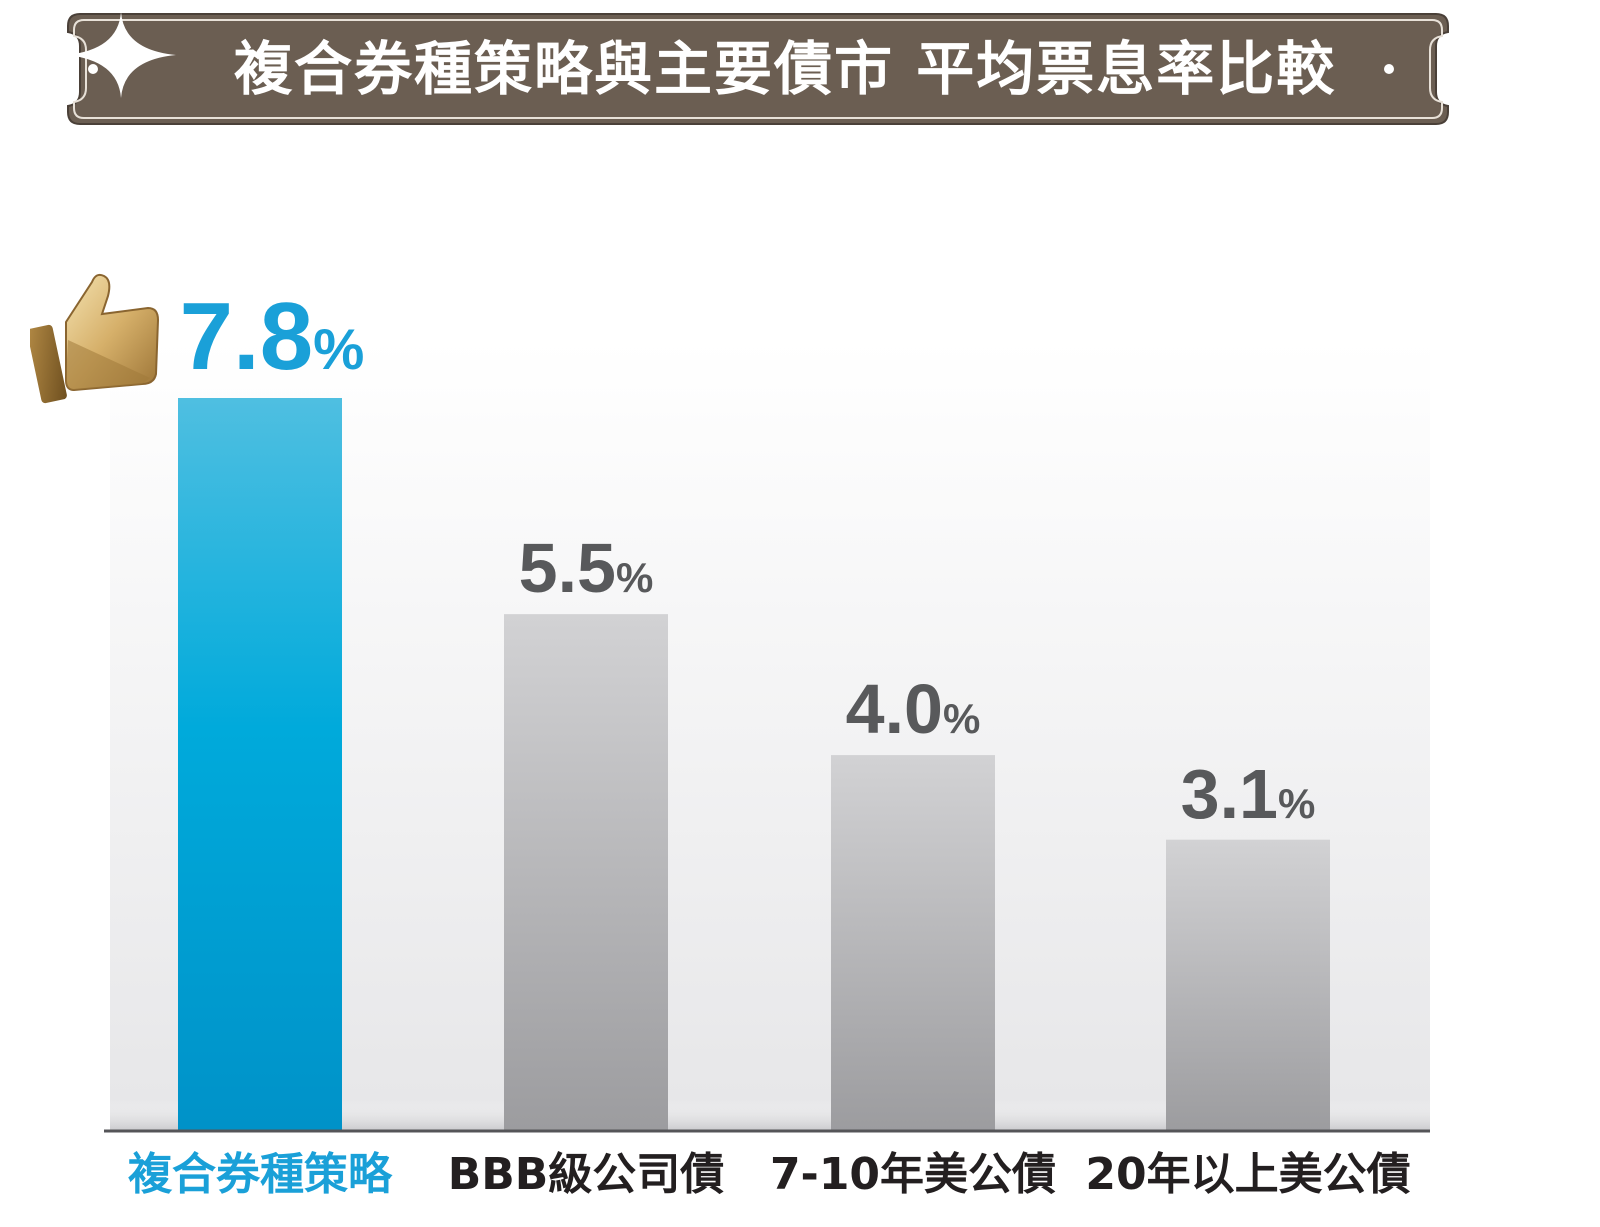 Image resolution: width=1600 pixels, height=1227 pixels. I want to click on value-label-2: 5.5%, so click(586, 573).